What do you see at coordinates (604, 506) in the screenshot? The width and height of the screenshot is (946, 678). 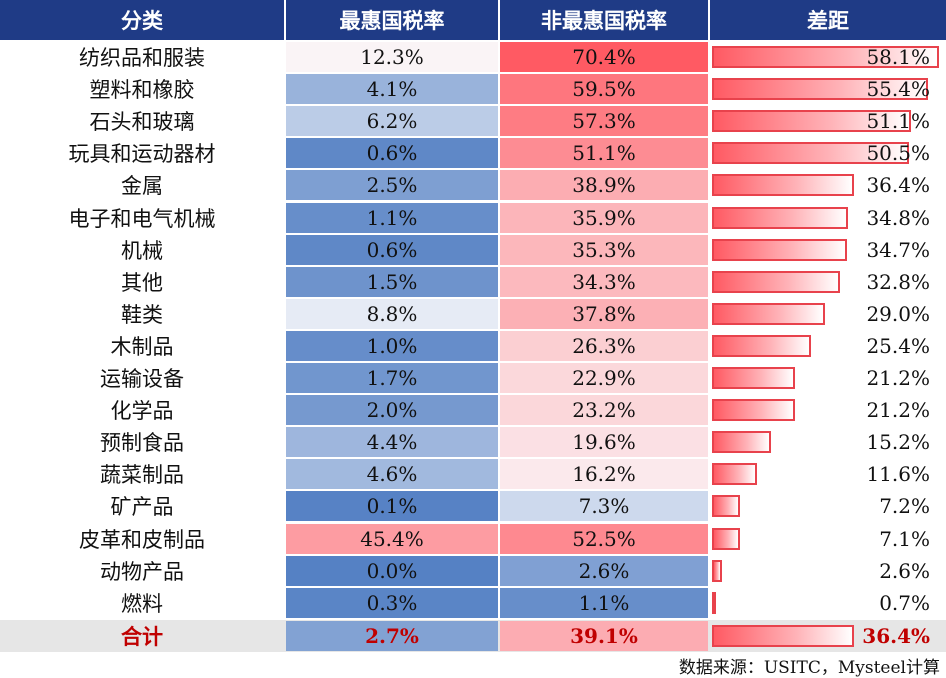 I see `non-mfn-rate-cell: 7.3%` at bounding box center [604, 506].